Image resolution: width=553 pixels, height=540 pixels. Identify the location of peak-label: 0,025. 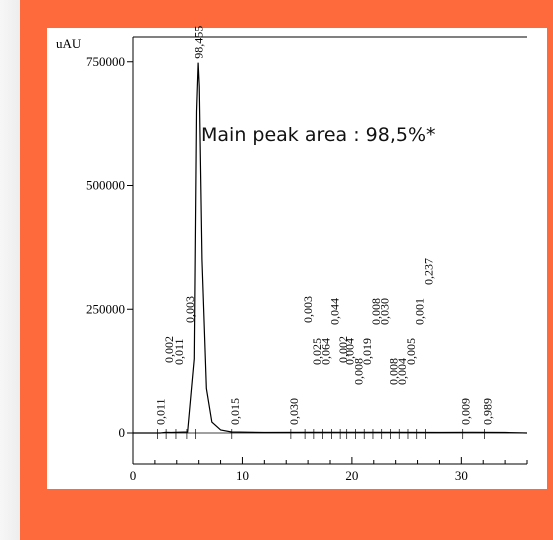
(317, 351).